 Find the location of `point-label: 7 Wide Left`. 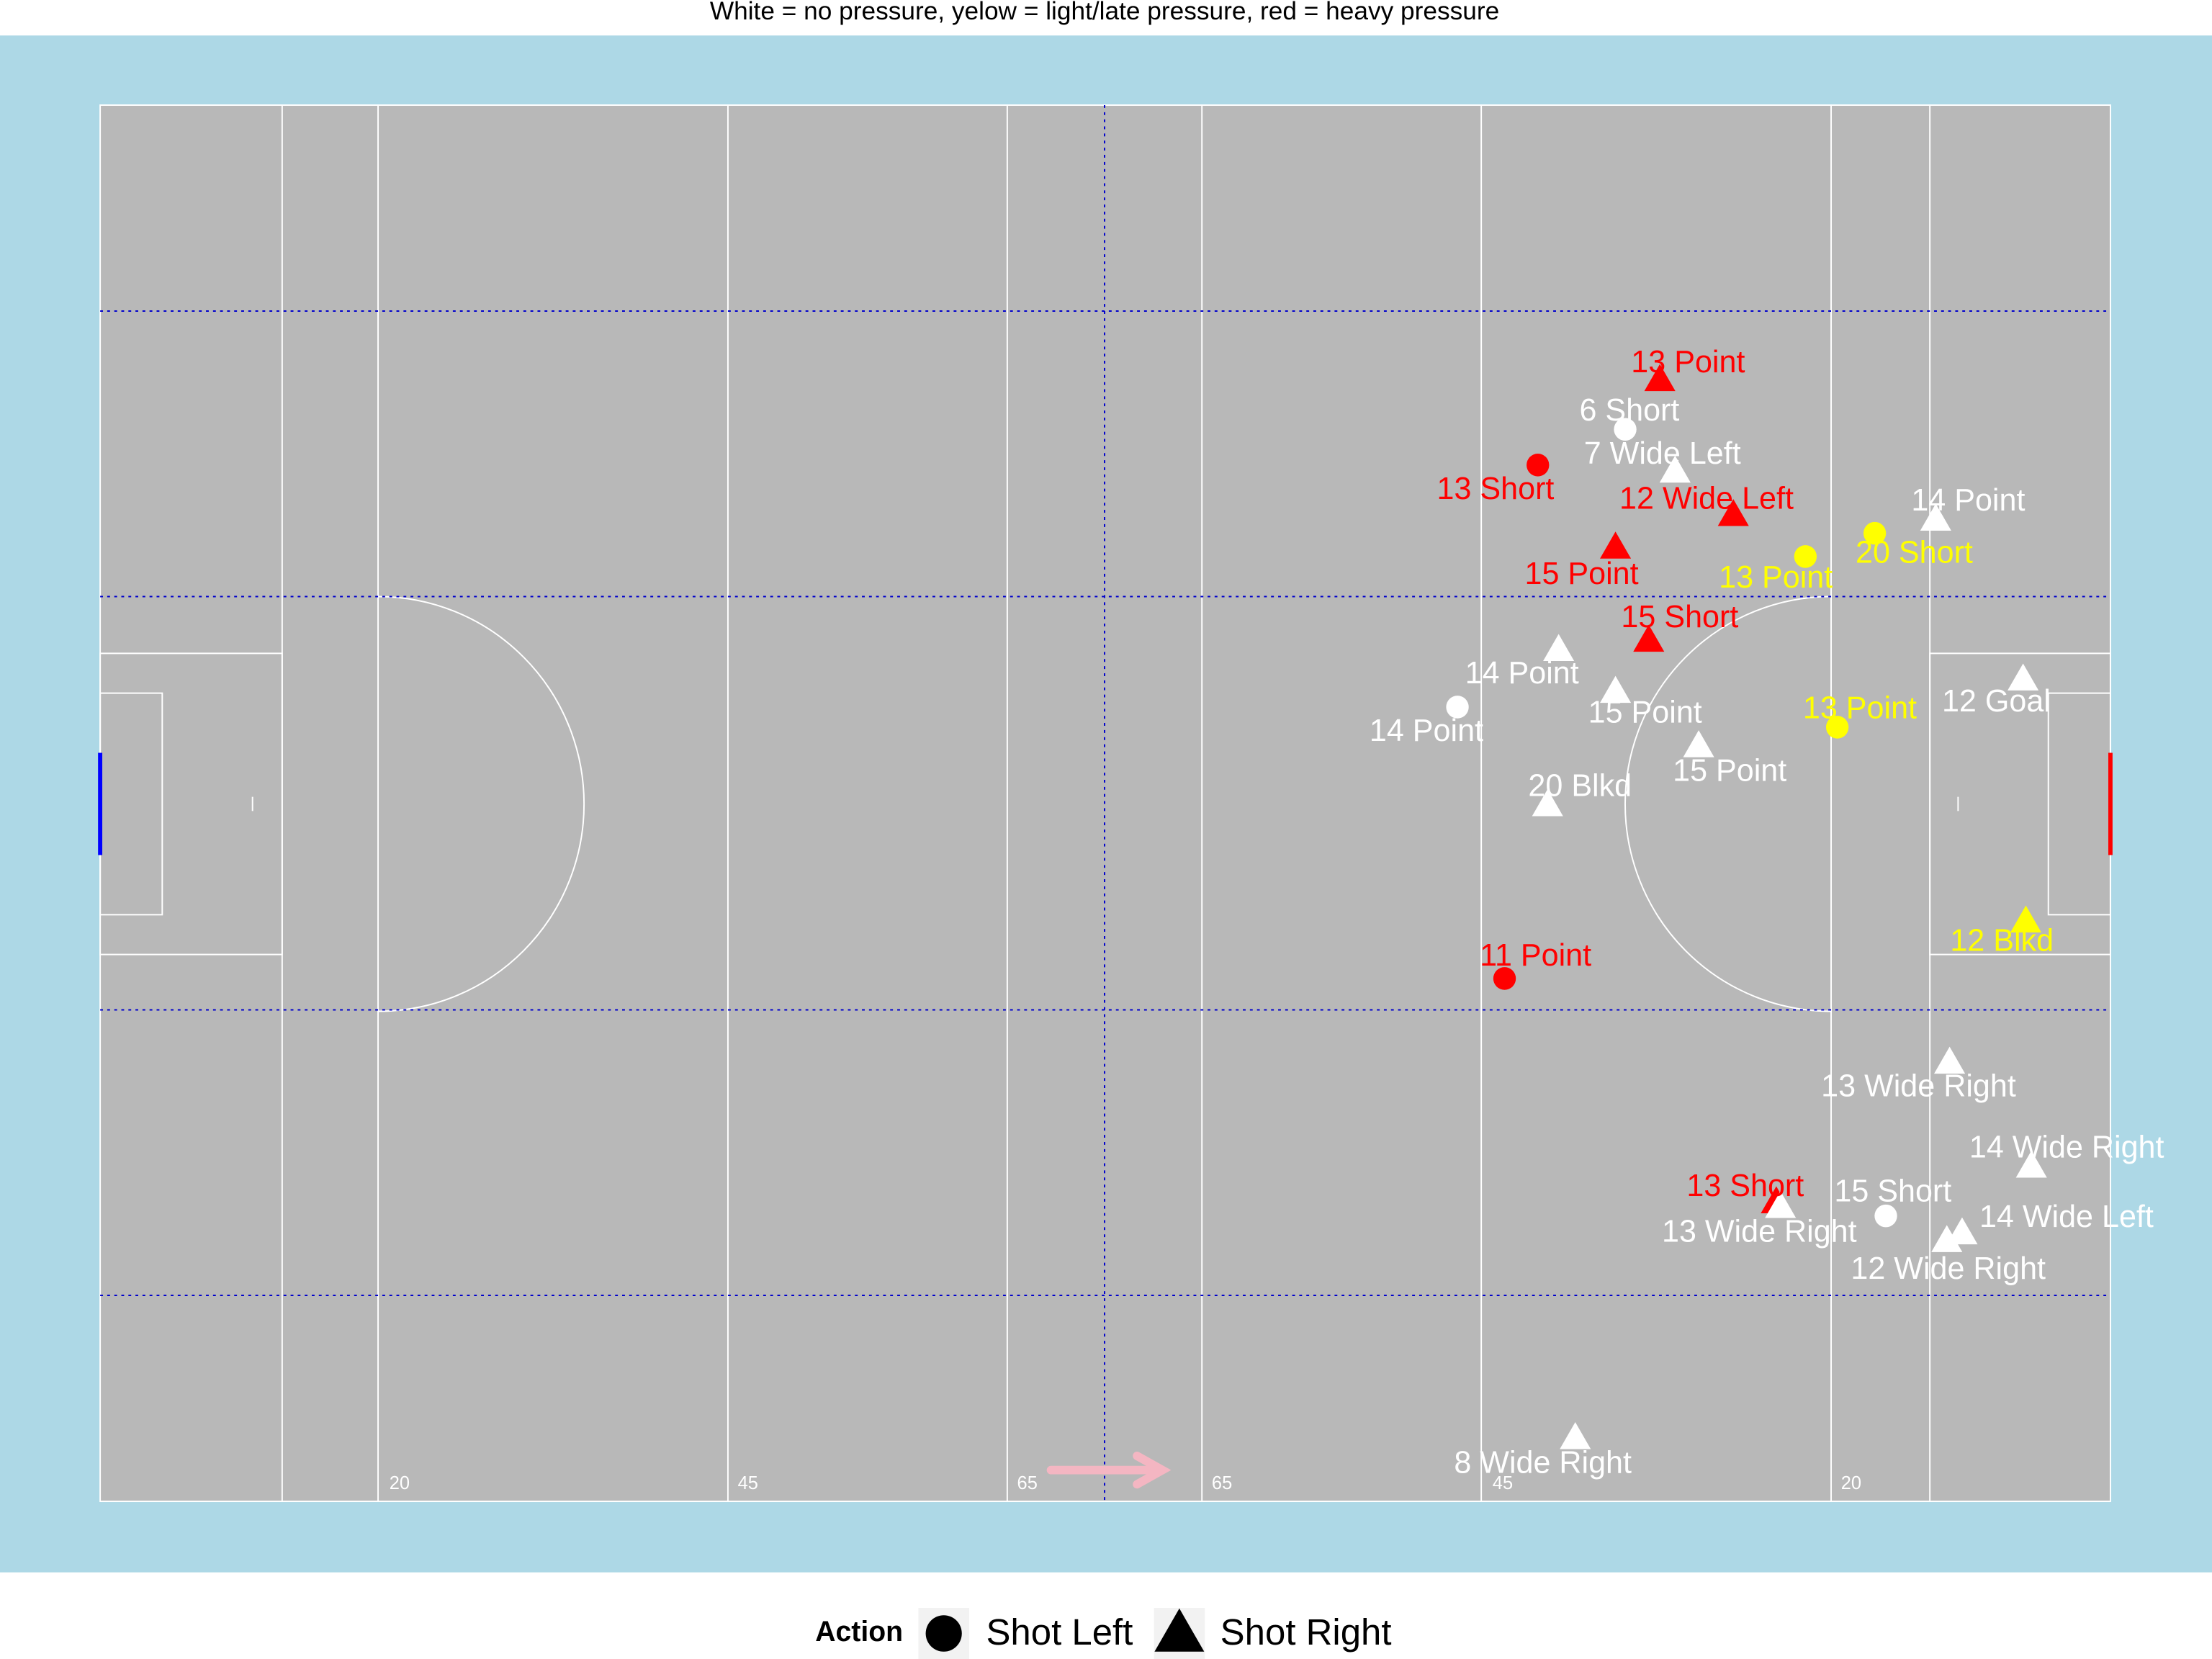

point-label: 7 Wide Left is located at coordinates (1662, 453).